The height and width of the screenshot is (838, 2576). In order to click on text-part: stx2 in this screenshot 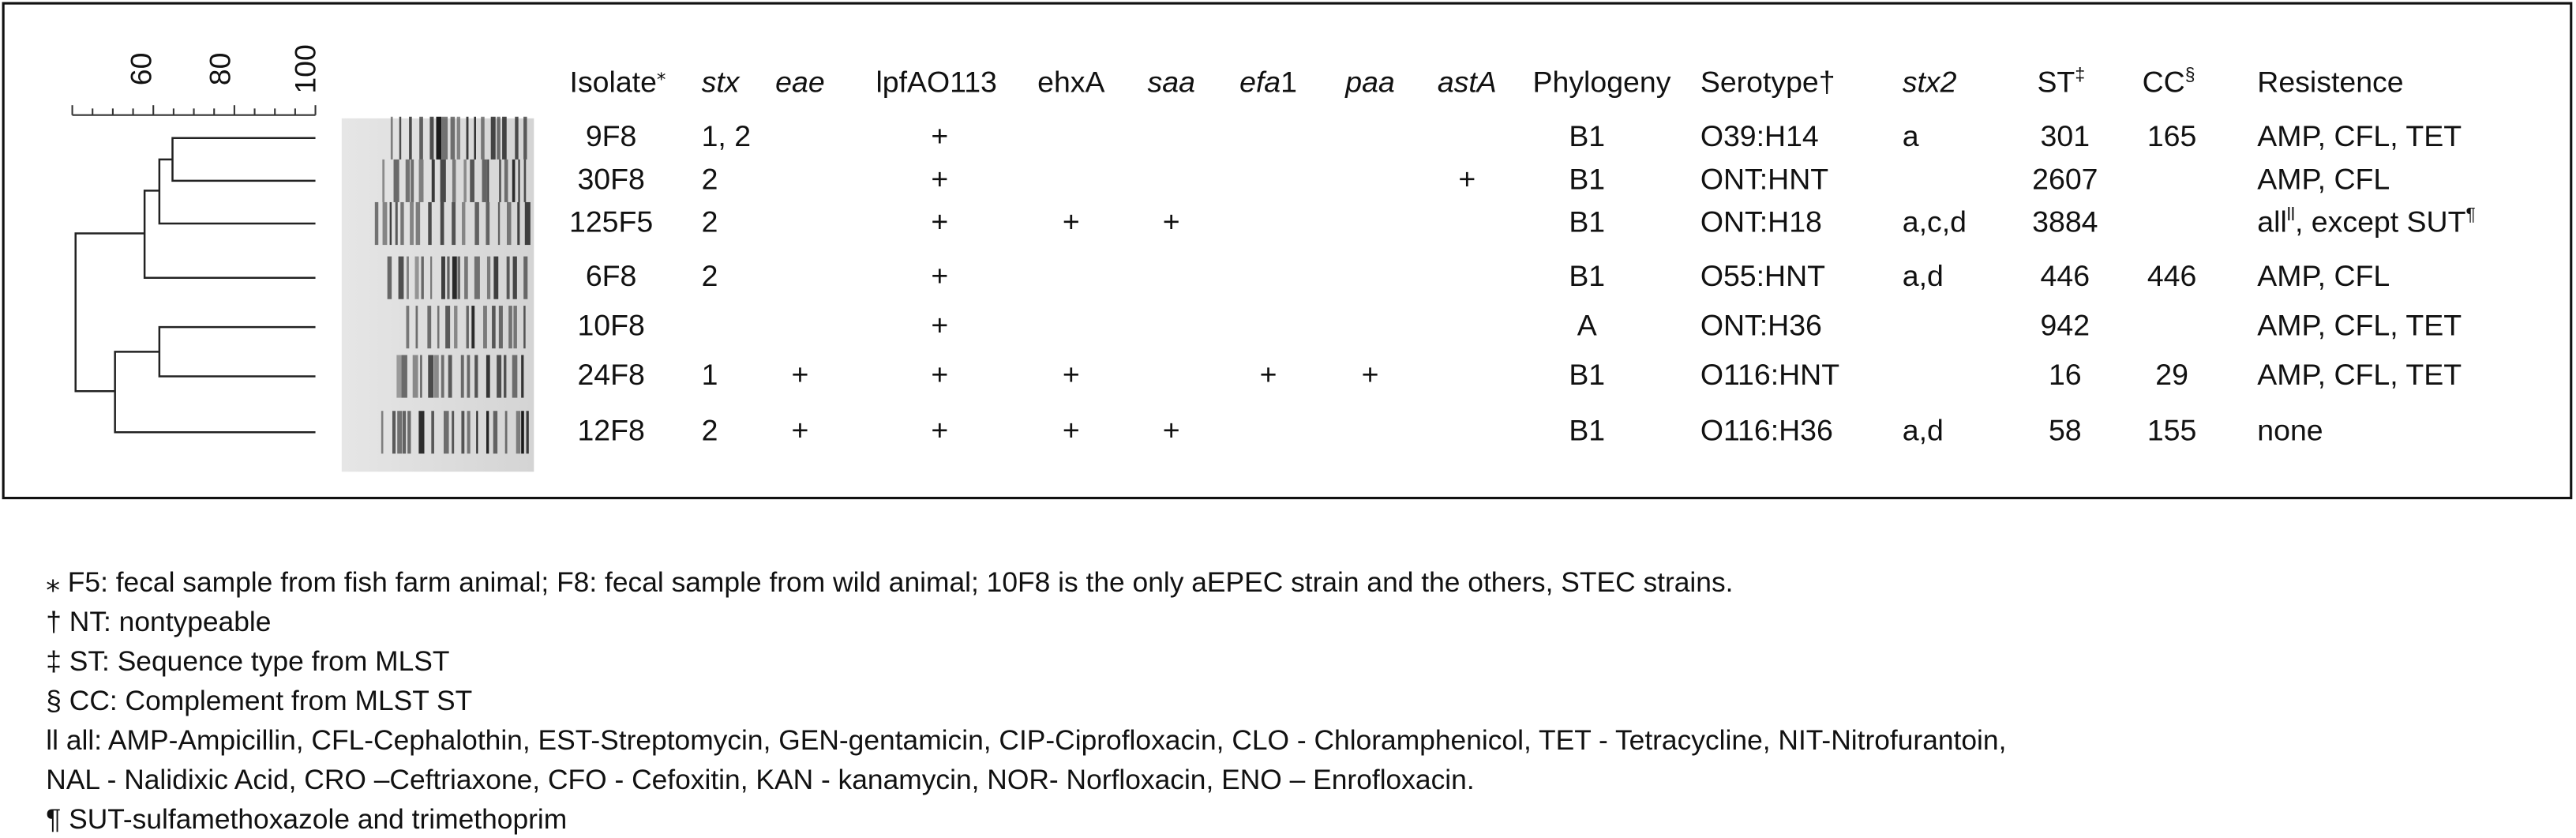, I will do `click(1930, 83)`.